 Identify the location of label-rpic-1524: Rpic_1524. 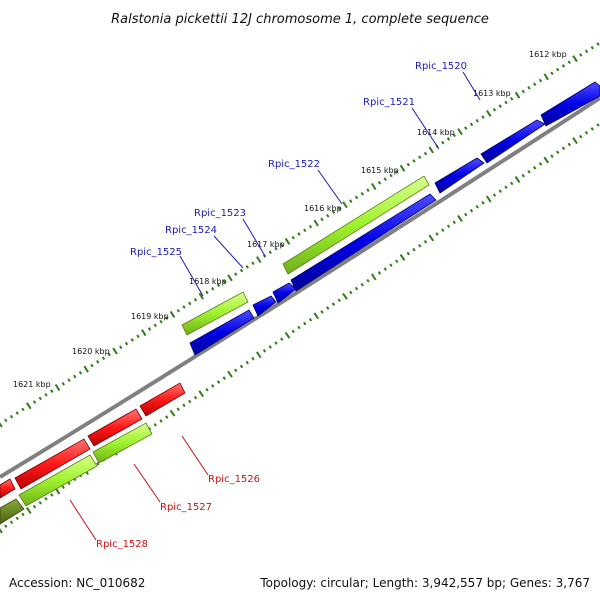
(191, 230).